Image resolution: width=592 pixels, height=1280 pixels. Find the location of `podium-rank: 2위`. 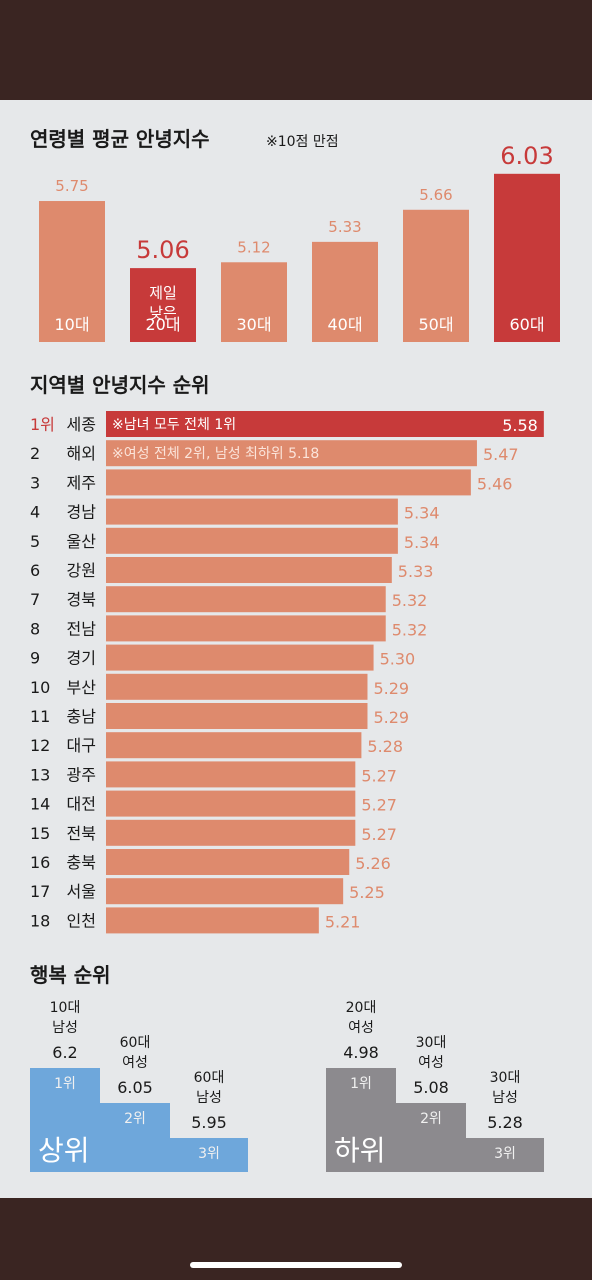

podium-rank: 2위 is located at coordinates (431, 1119).